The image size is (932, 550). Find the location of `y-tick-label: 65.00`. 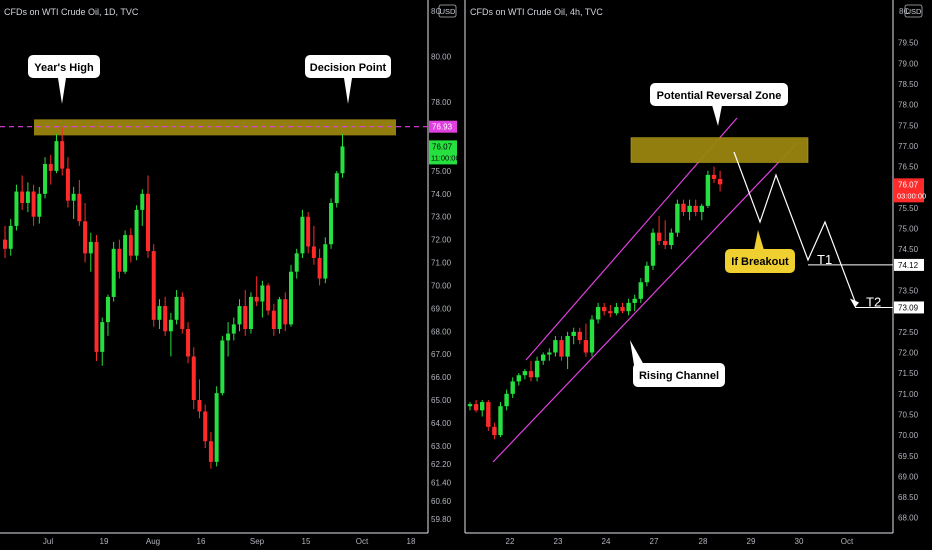

y-tick-label: 65.00 is located at coordinates (441, 400).